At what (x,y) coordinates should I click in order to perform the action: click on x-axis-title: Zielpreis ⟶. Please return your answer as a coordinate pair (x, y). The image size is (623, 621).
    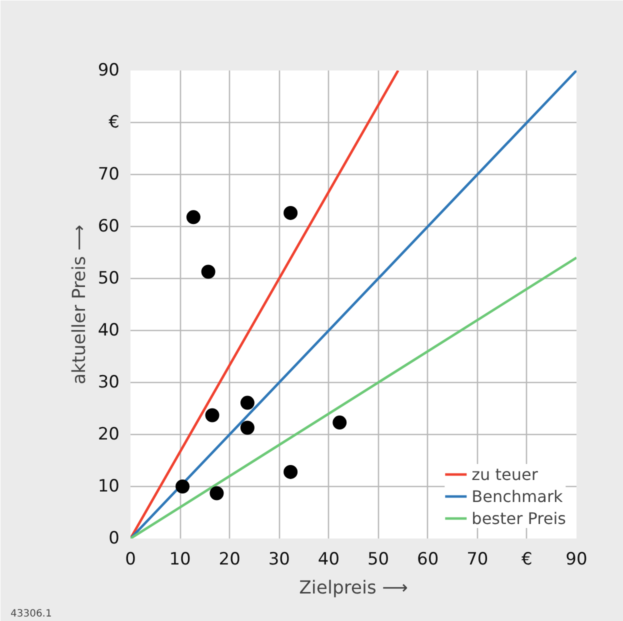
    Looking at the image, I should click on (353, 588).